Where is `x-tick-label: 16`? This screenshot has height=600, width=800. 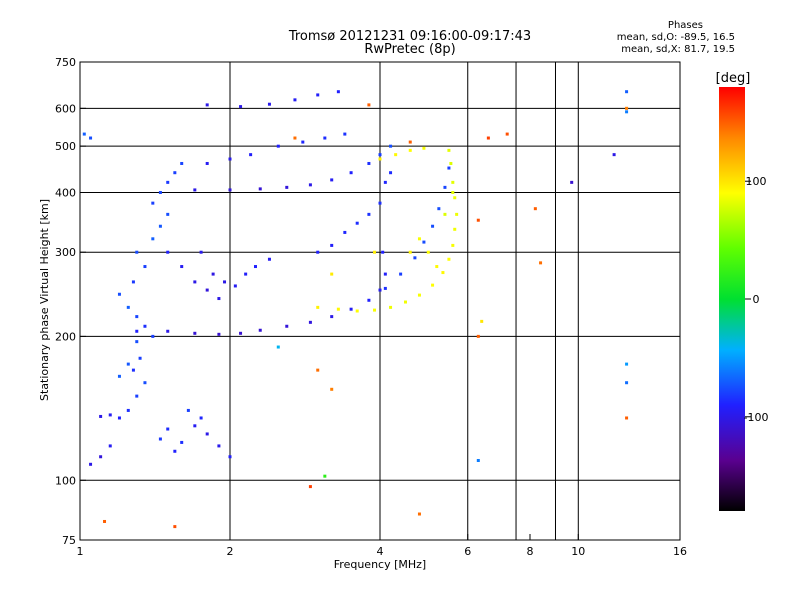 x-tick-label: 16 is located at coordinates (680, 551).